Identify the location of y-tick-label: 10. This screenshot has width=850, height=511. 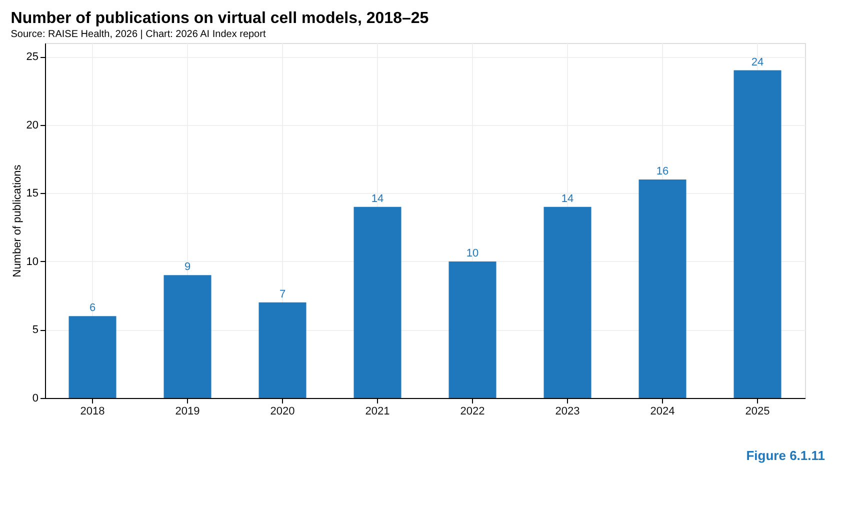
(32, 262).